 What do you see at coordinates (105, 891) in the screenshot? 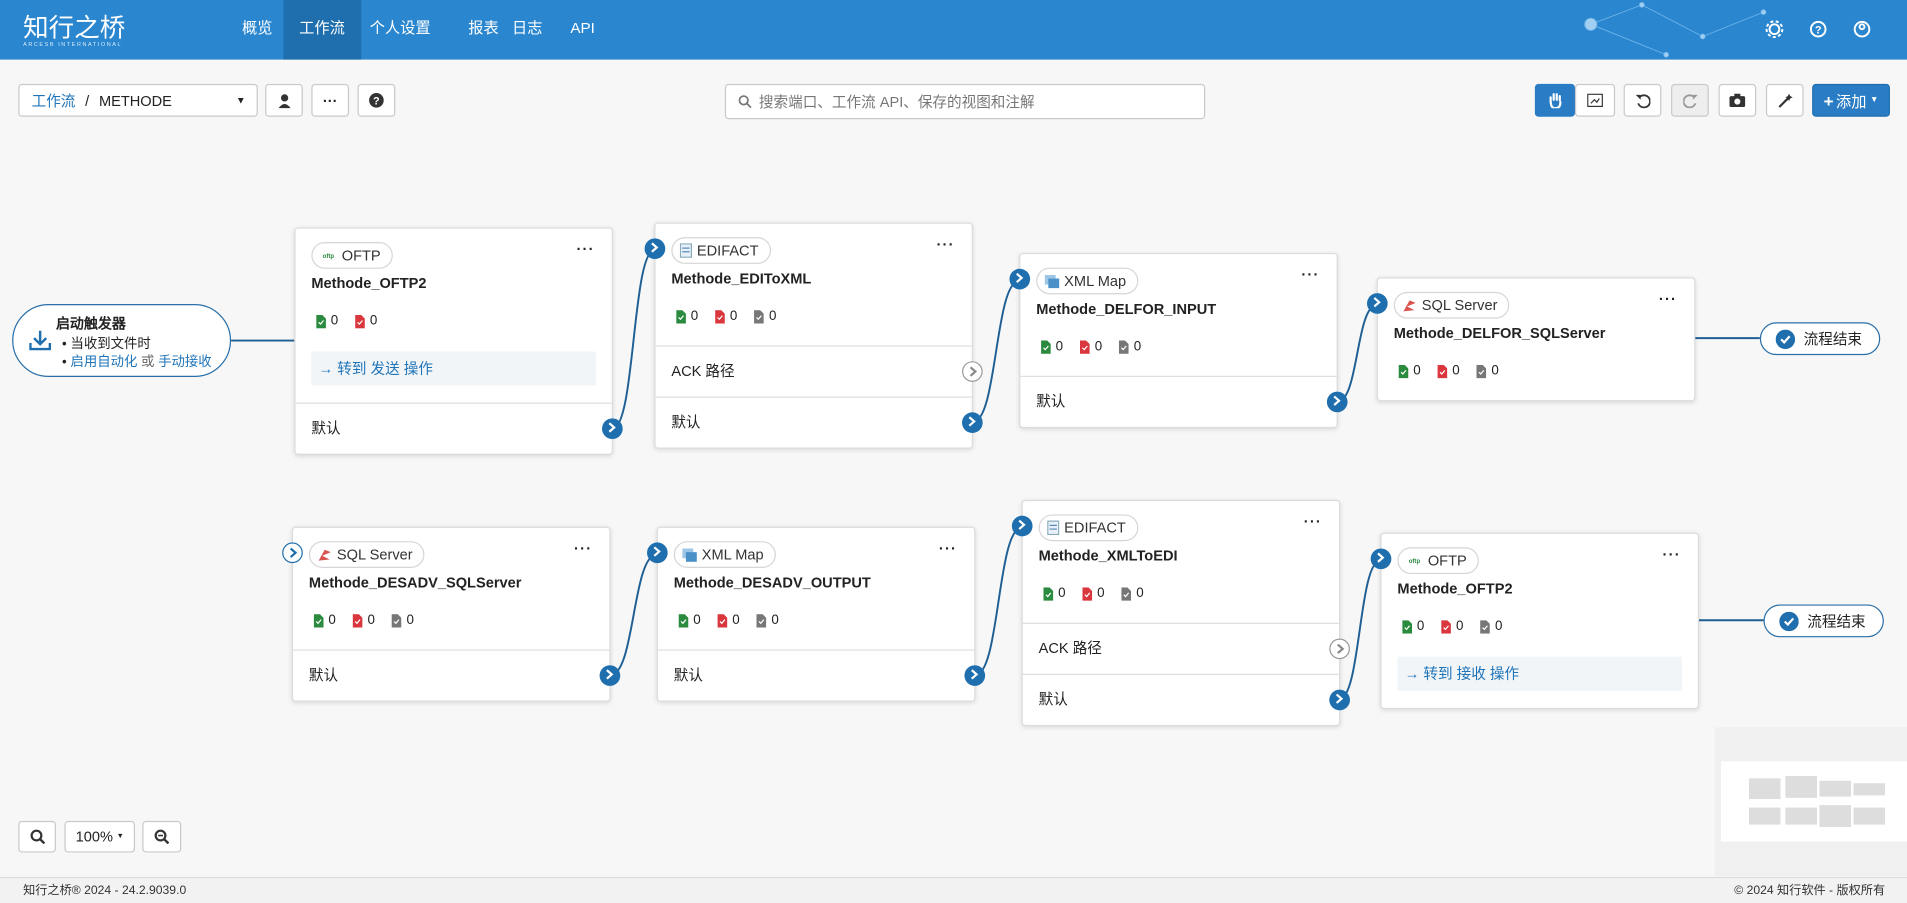
I see `footer-version: 知行之桥® 2024 - 24.2.9039.0` at bounding box center [105, 891].